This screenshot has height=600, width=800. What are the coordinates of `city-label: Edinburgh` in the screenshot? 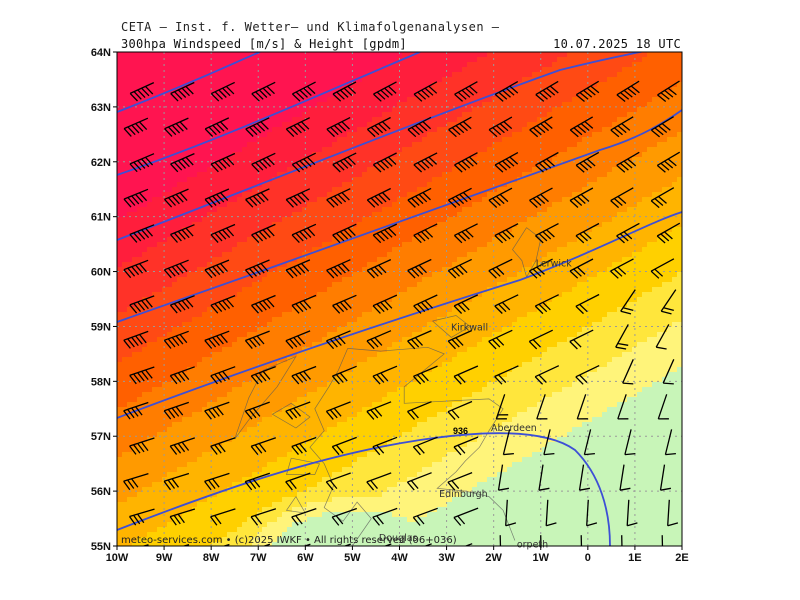 It's located at (463, 494).